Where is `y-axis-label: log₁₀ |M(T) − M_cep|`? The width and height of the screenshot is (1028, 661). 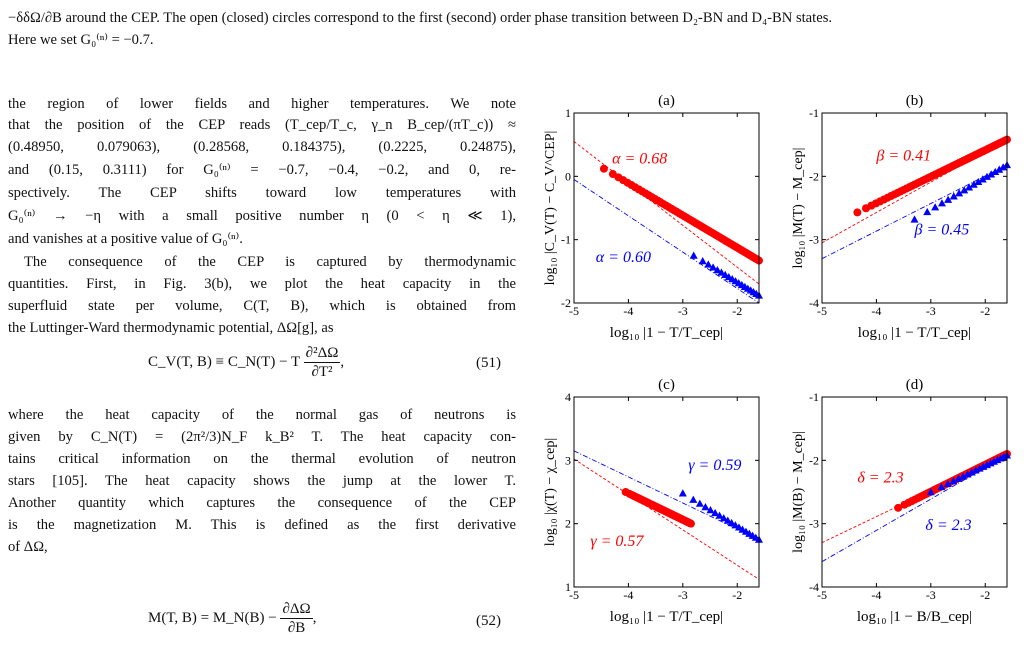 y-axis-label: log₁₀ |M(T) − M_cep| is located at coordinates (798, 208).